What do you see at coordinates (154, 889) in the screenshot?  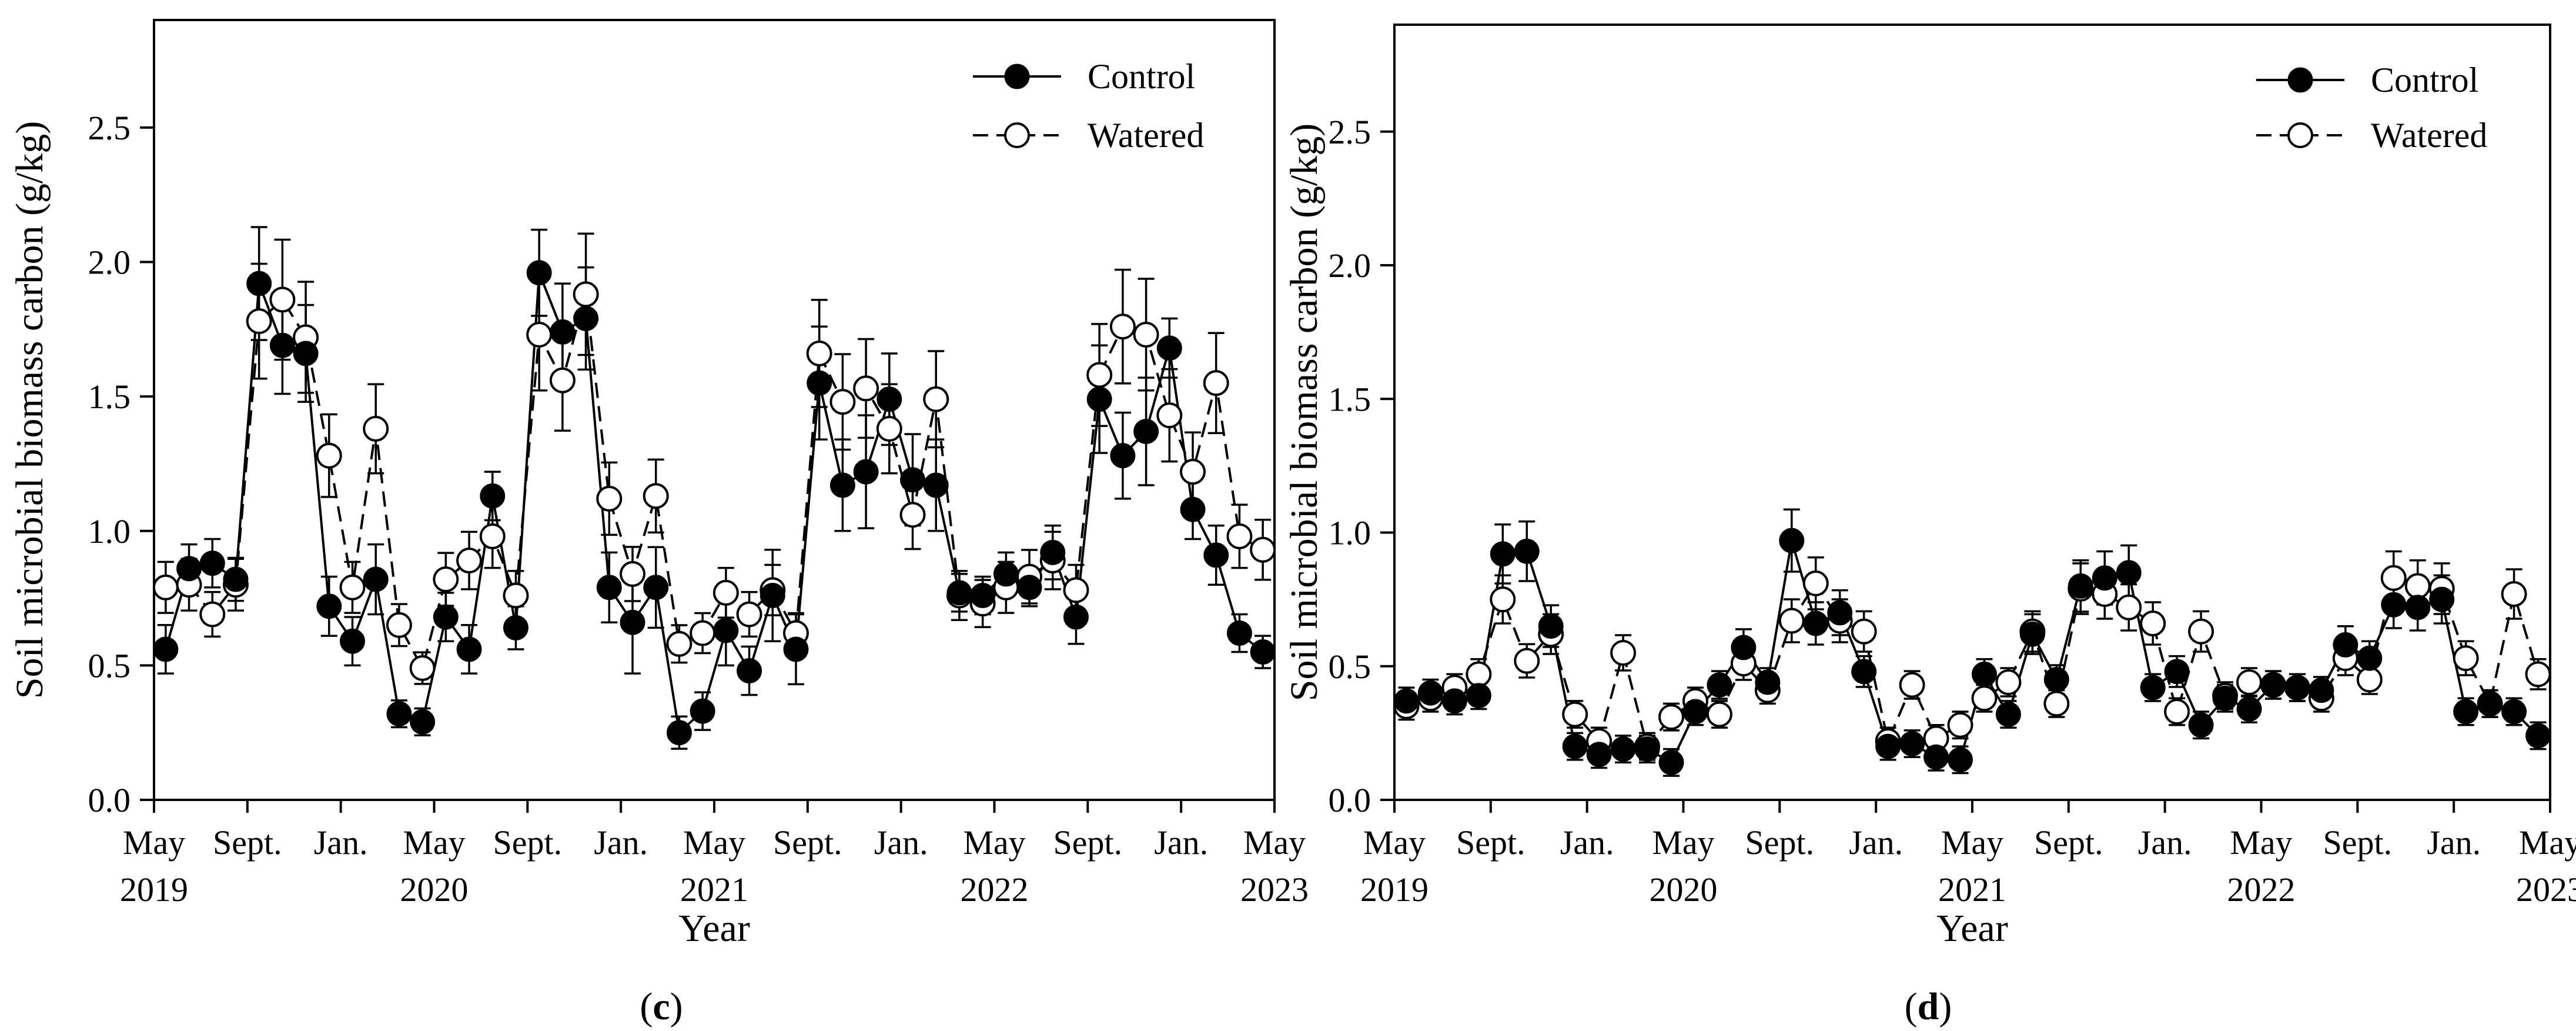 I see `x-tick-year-label: 2019` at bounding box center [154, 889].